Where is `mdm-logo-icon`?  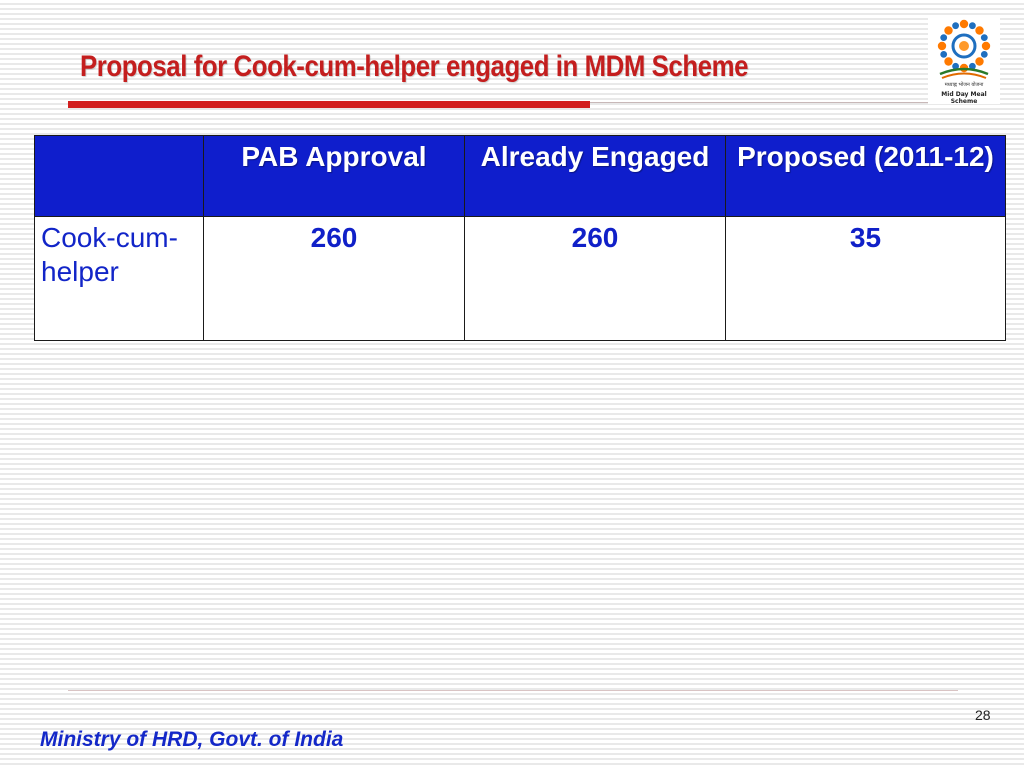
mdm-logo-icon is located at coordinates (964, 49).